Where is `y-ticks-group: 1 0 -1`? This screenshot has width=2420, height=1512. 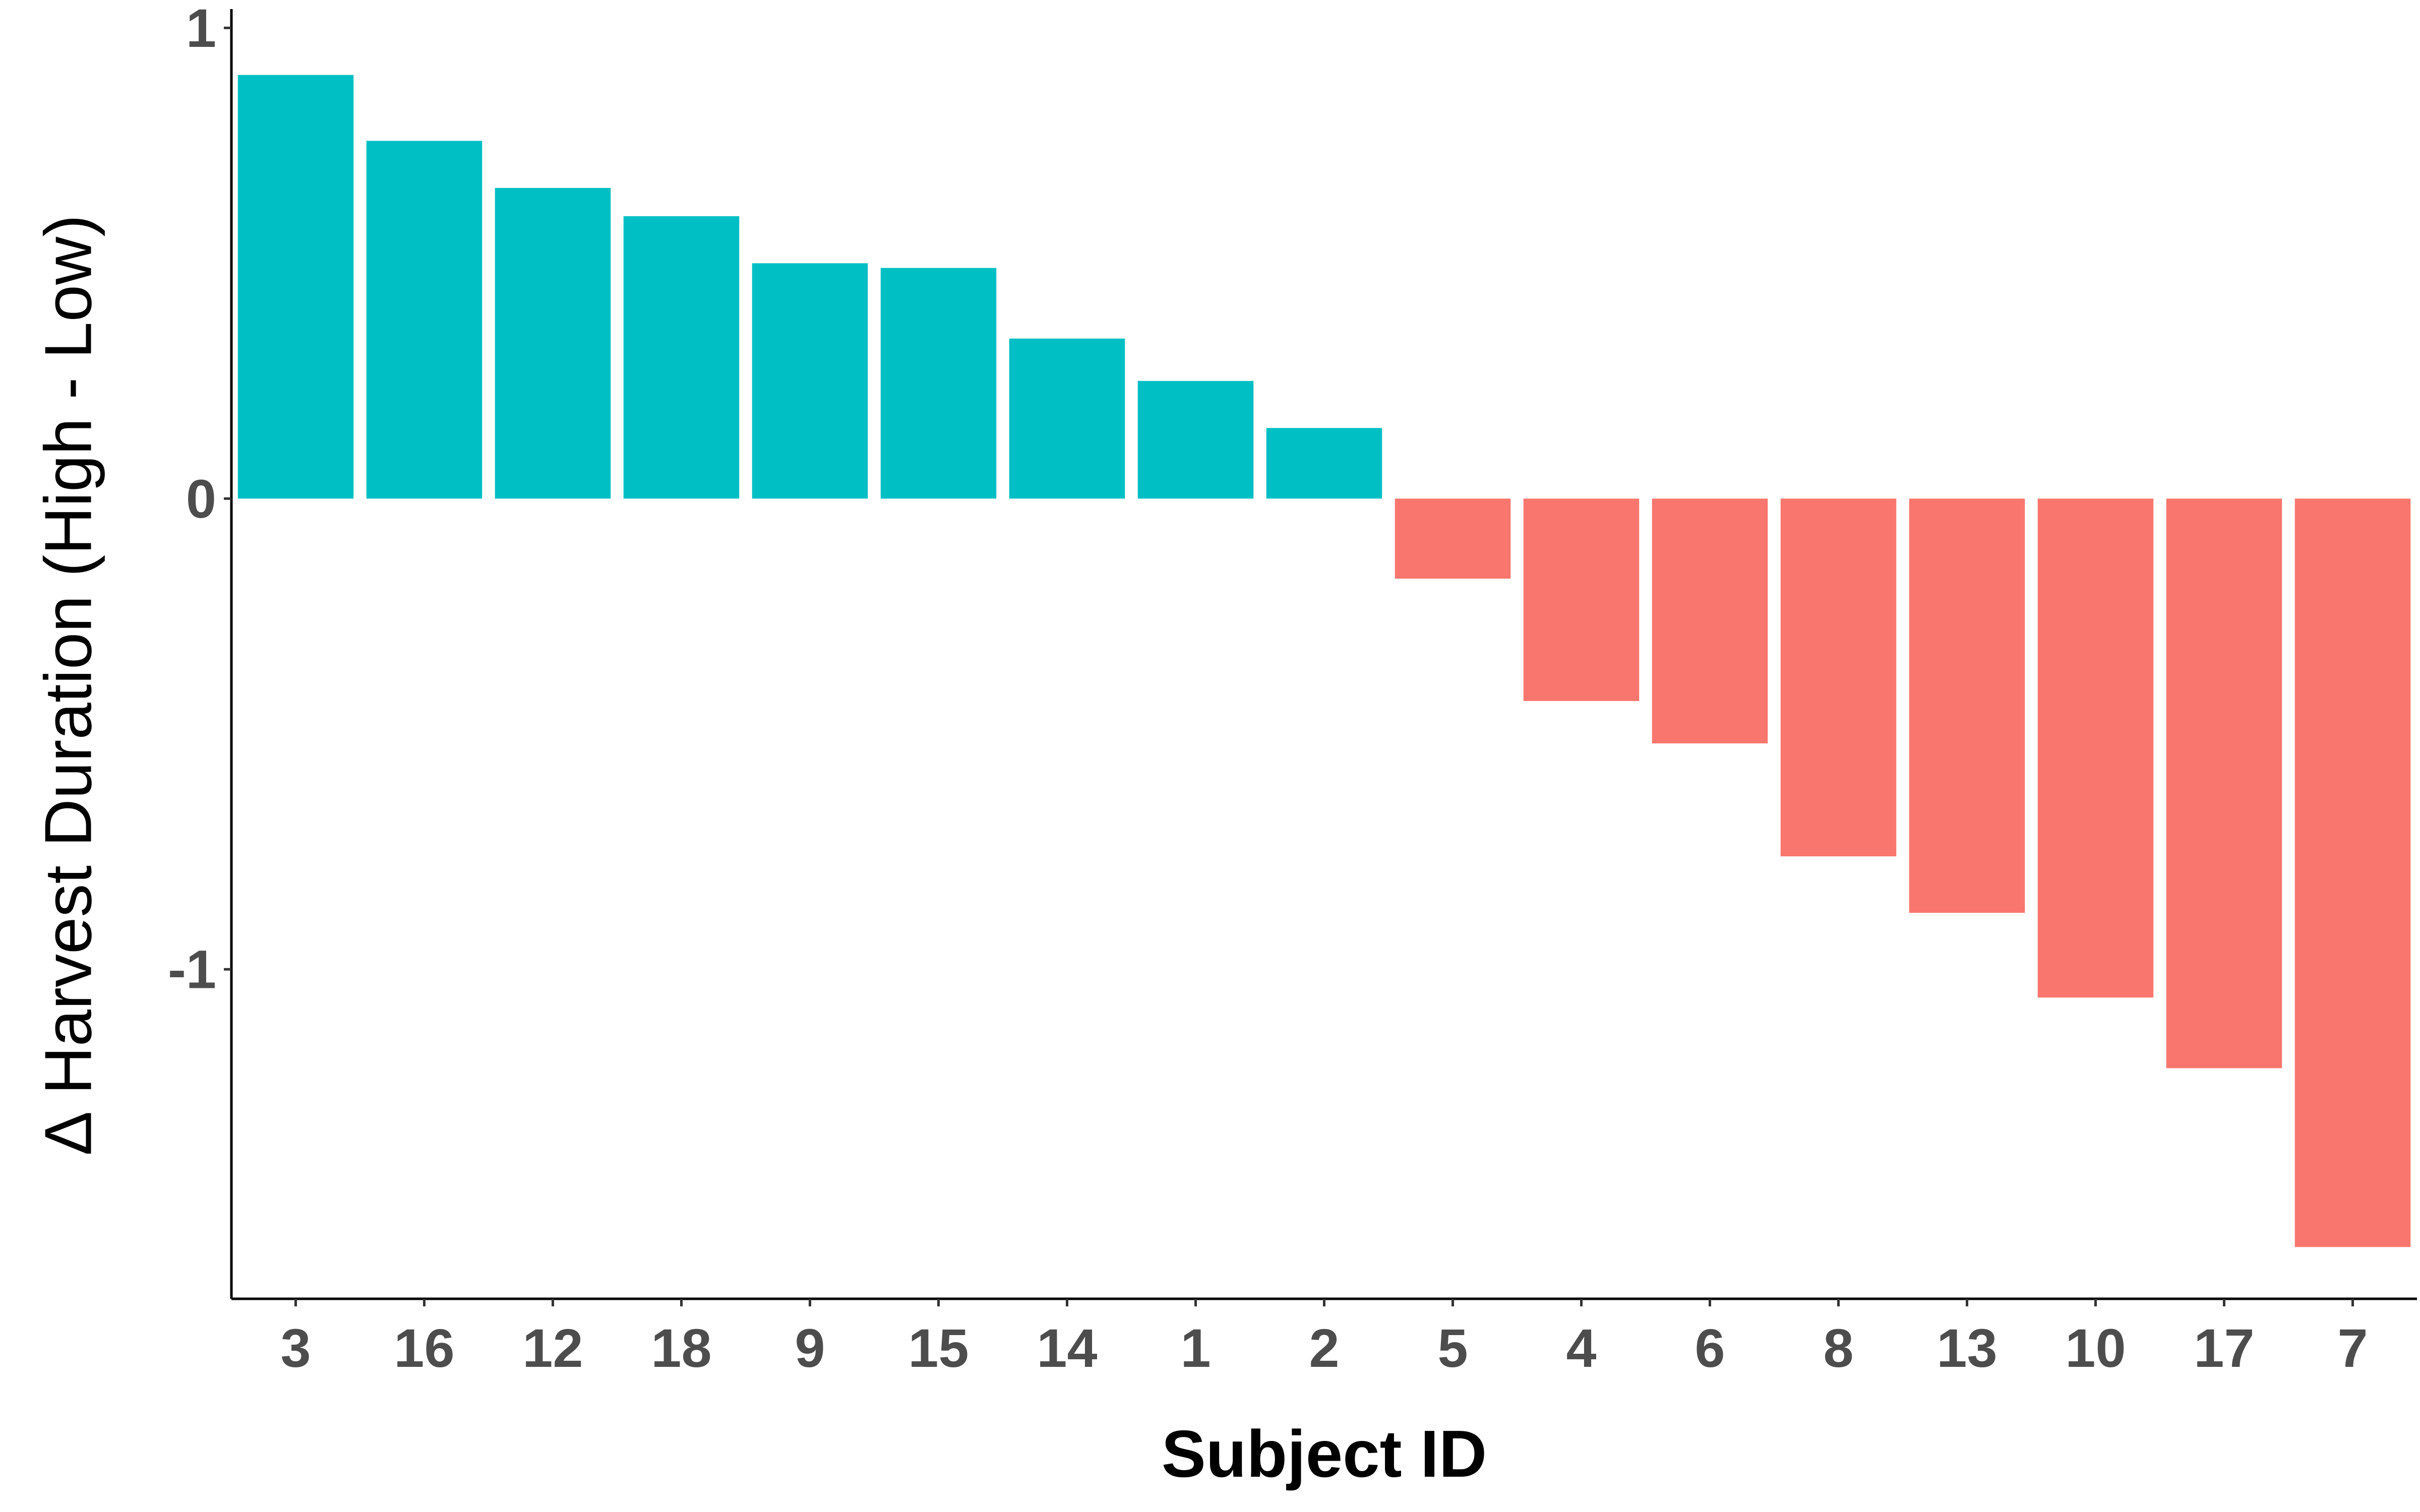
y-ticks-group: 1 0 -1 is located at coordinates (199, 500).